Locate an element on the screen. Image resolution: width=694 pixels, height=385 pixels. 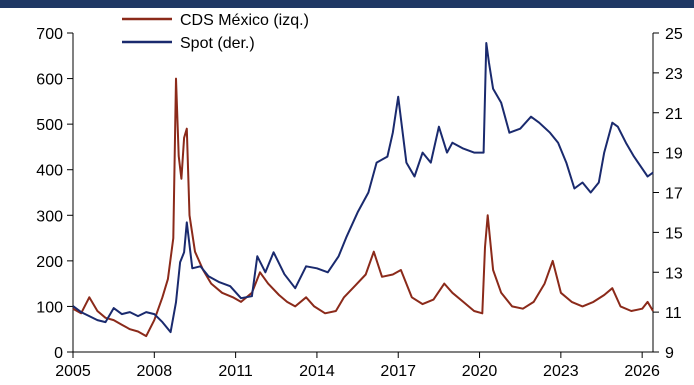
right-y-tick-label: 19 is located at coordinates (674, 154).